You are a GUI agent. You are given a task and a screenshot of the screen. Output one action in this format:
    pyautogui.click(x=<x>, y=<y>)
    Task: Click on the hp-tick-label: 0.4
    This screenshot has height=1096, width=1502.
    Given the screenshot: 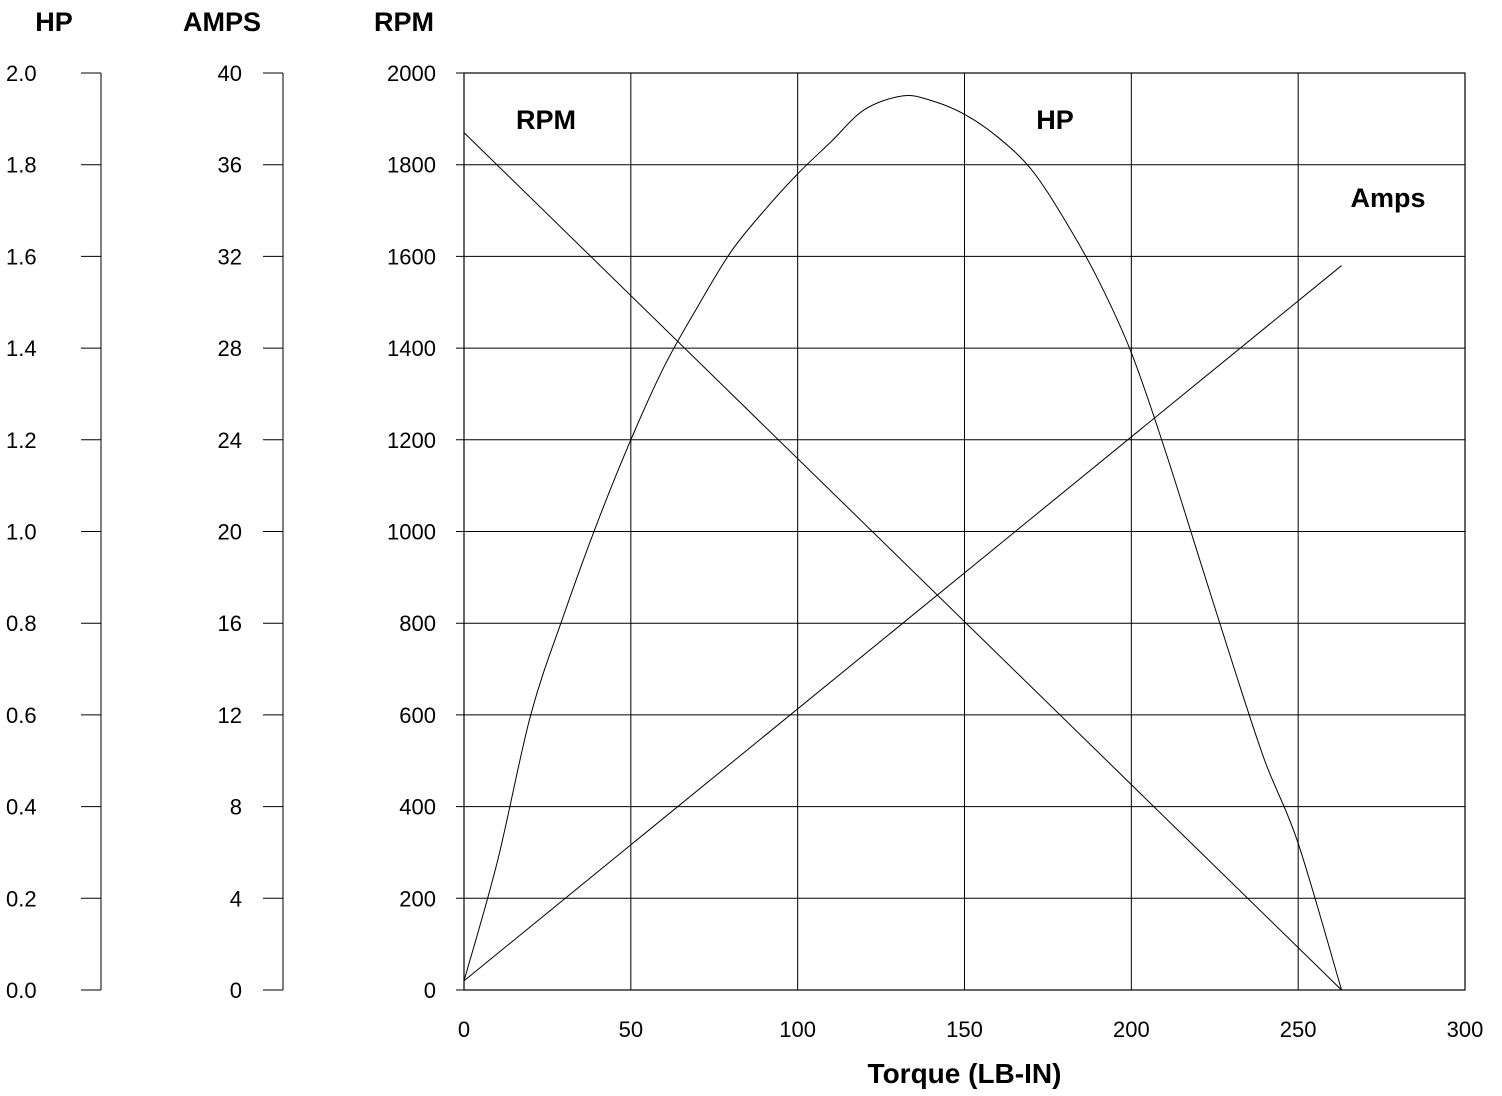 What is the action you would take?
    pyautogui.click(x=21, y=807)
    